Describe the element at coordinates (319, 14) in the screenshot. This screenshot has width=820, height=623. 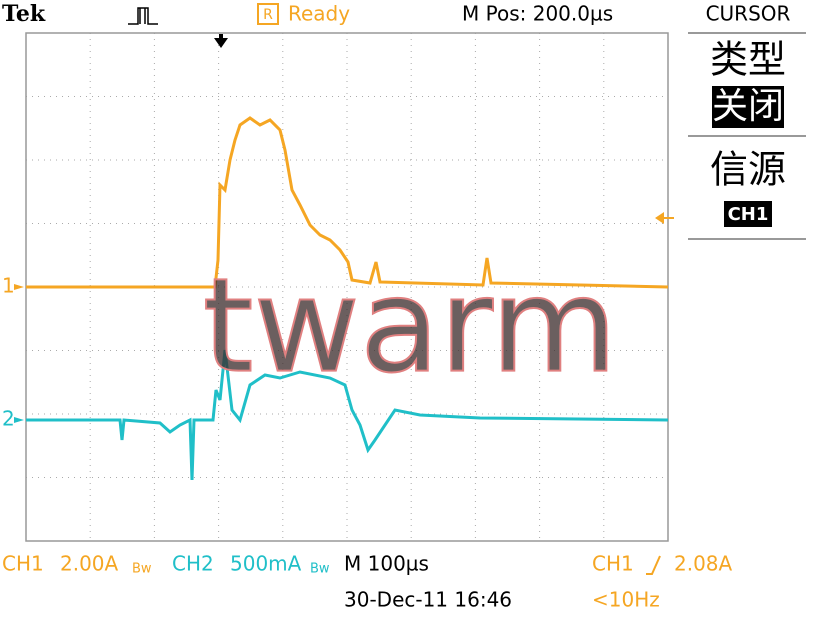
I see `status: Ready` at that location.